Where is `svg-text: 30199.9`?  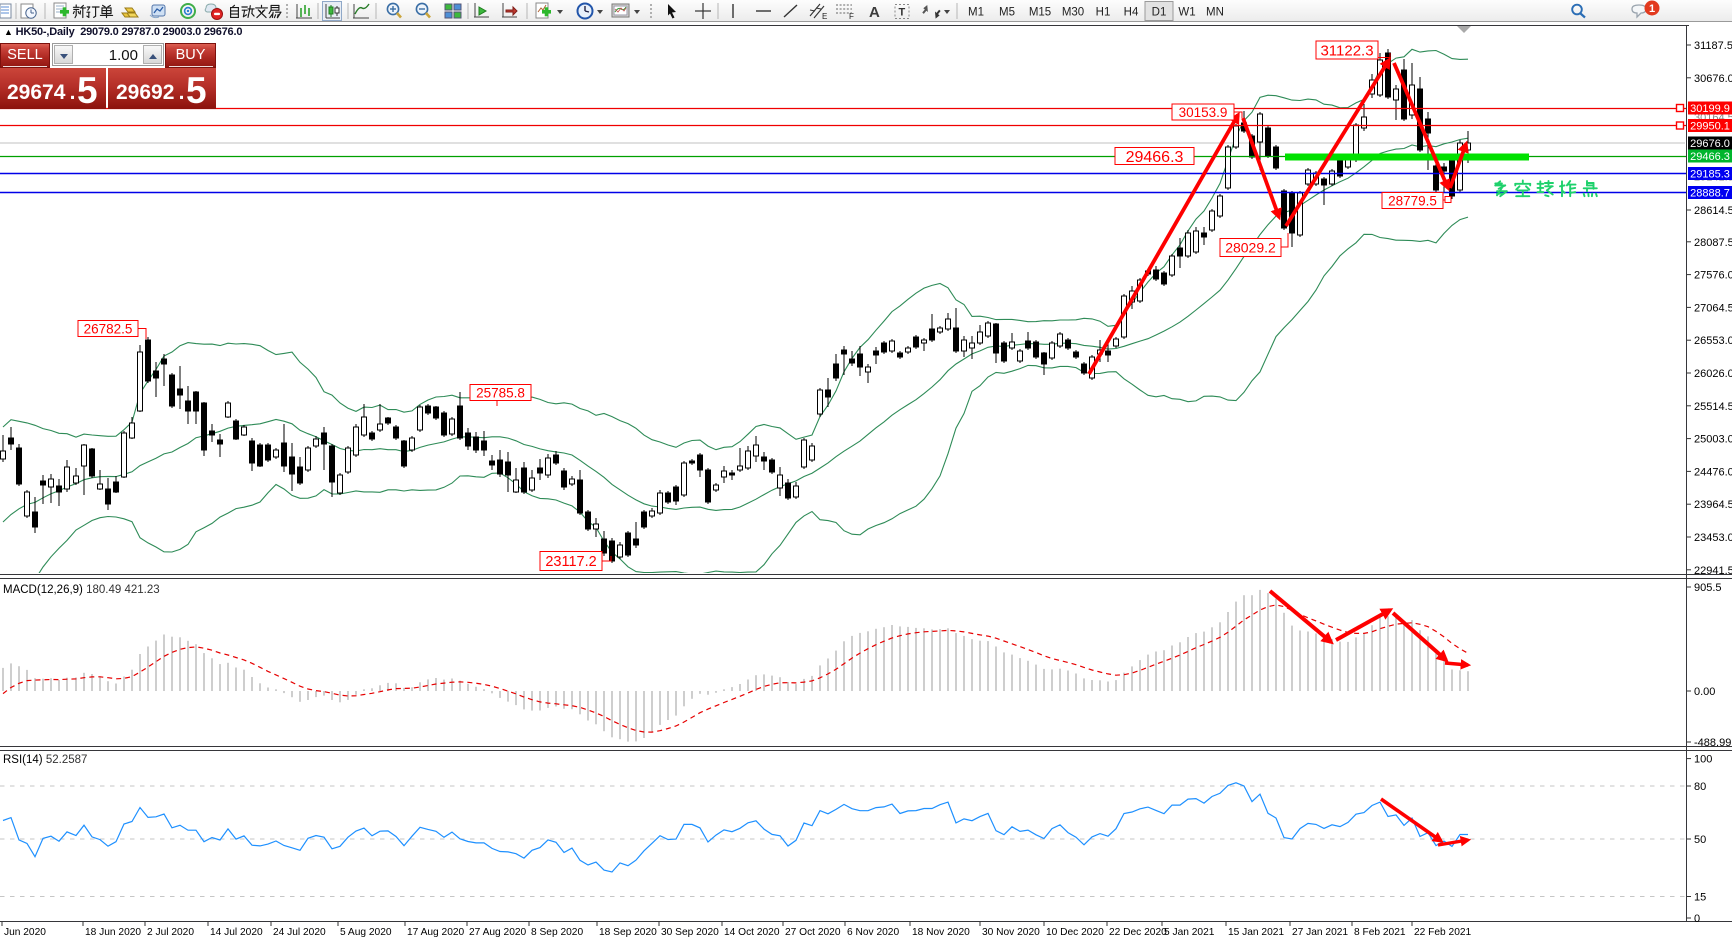 svg-text: 30199.9 is located at coordinates (1710, 109).